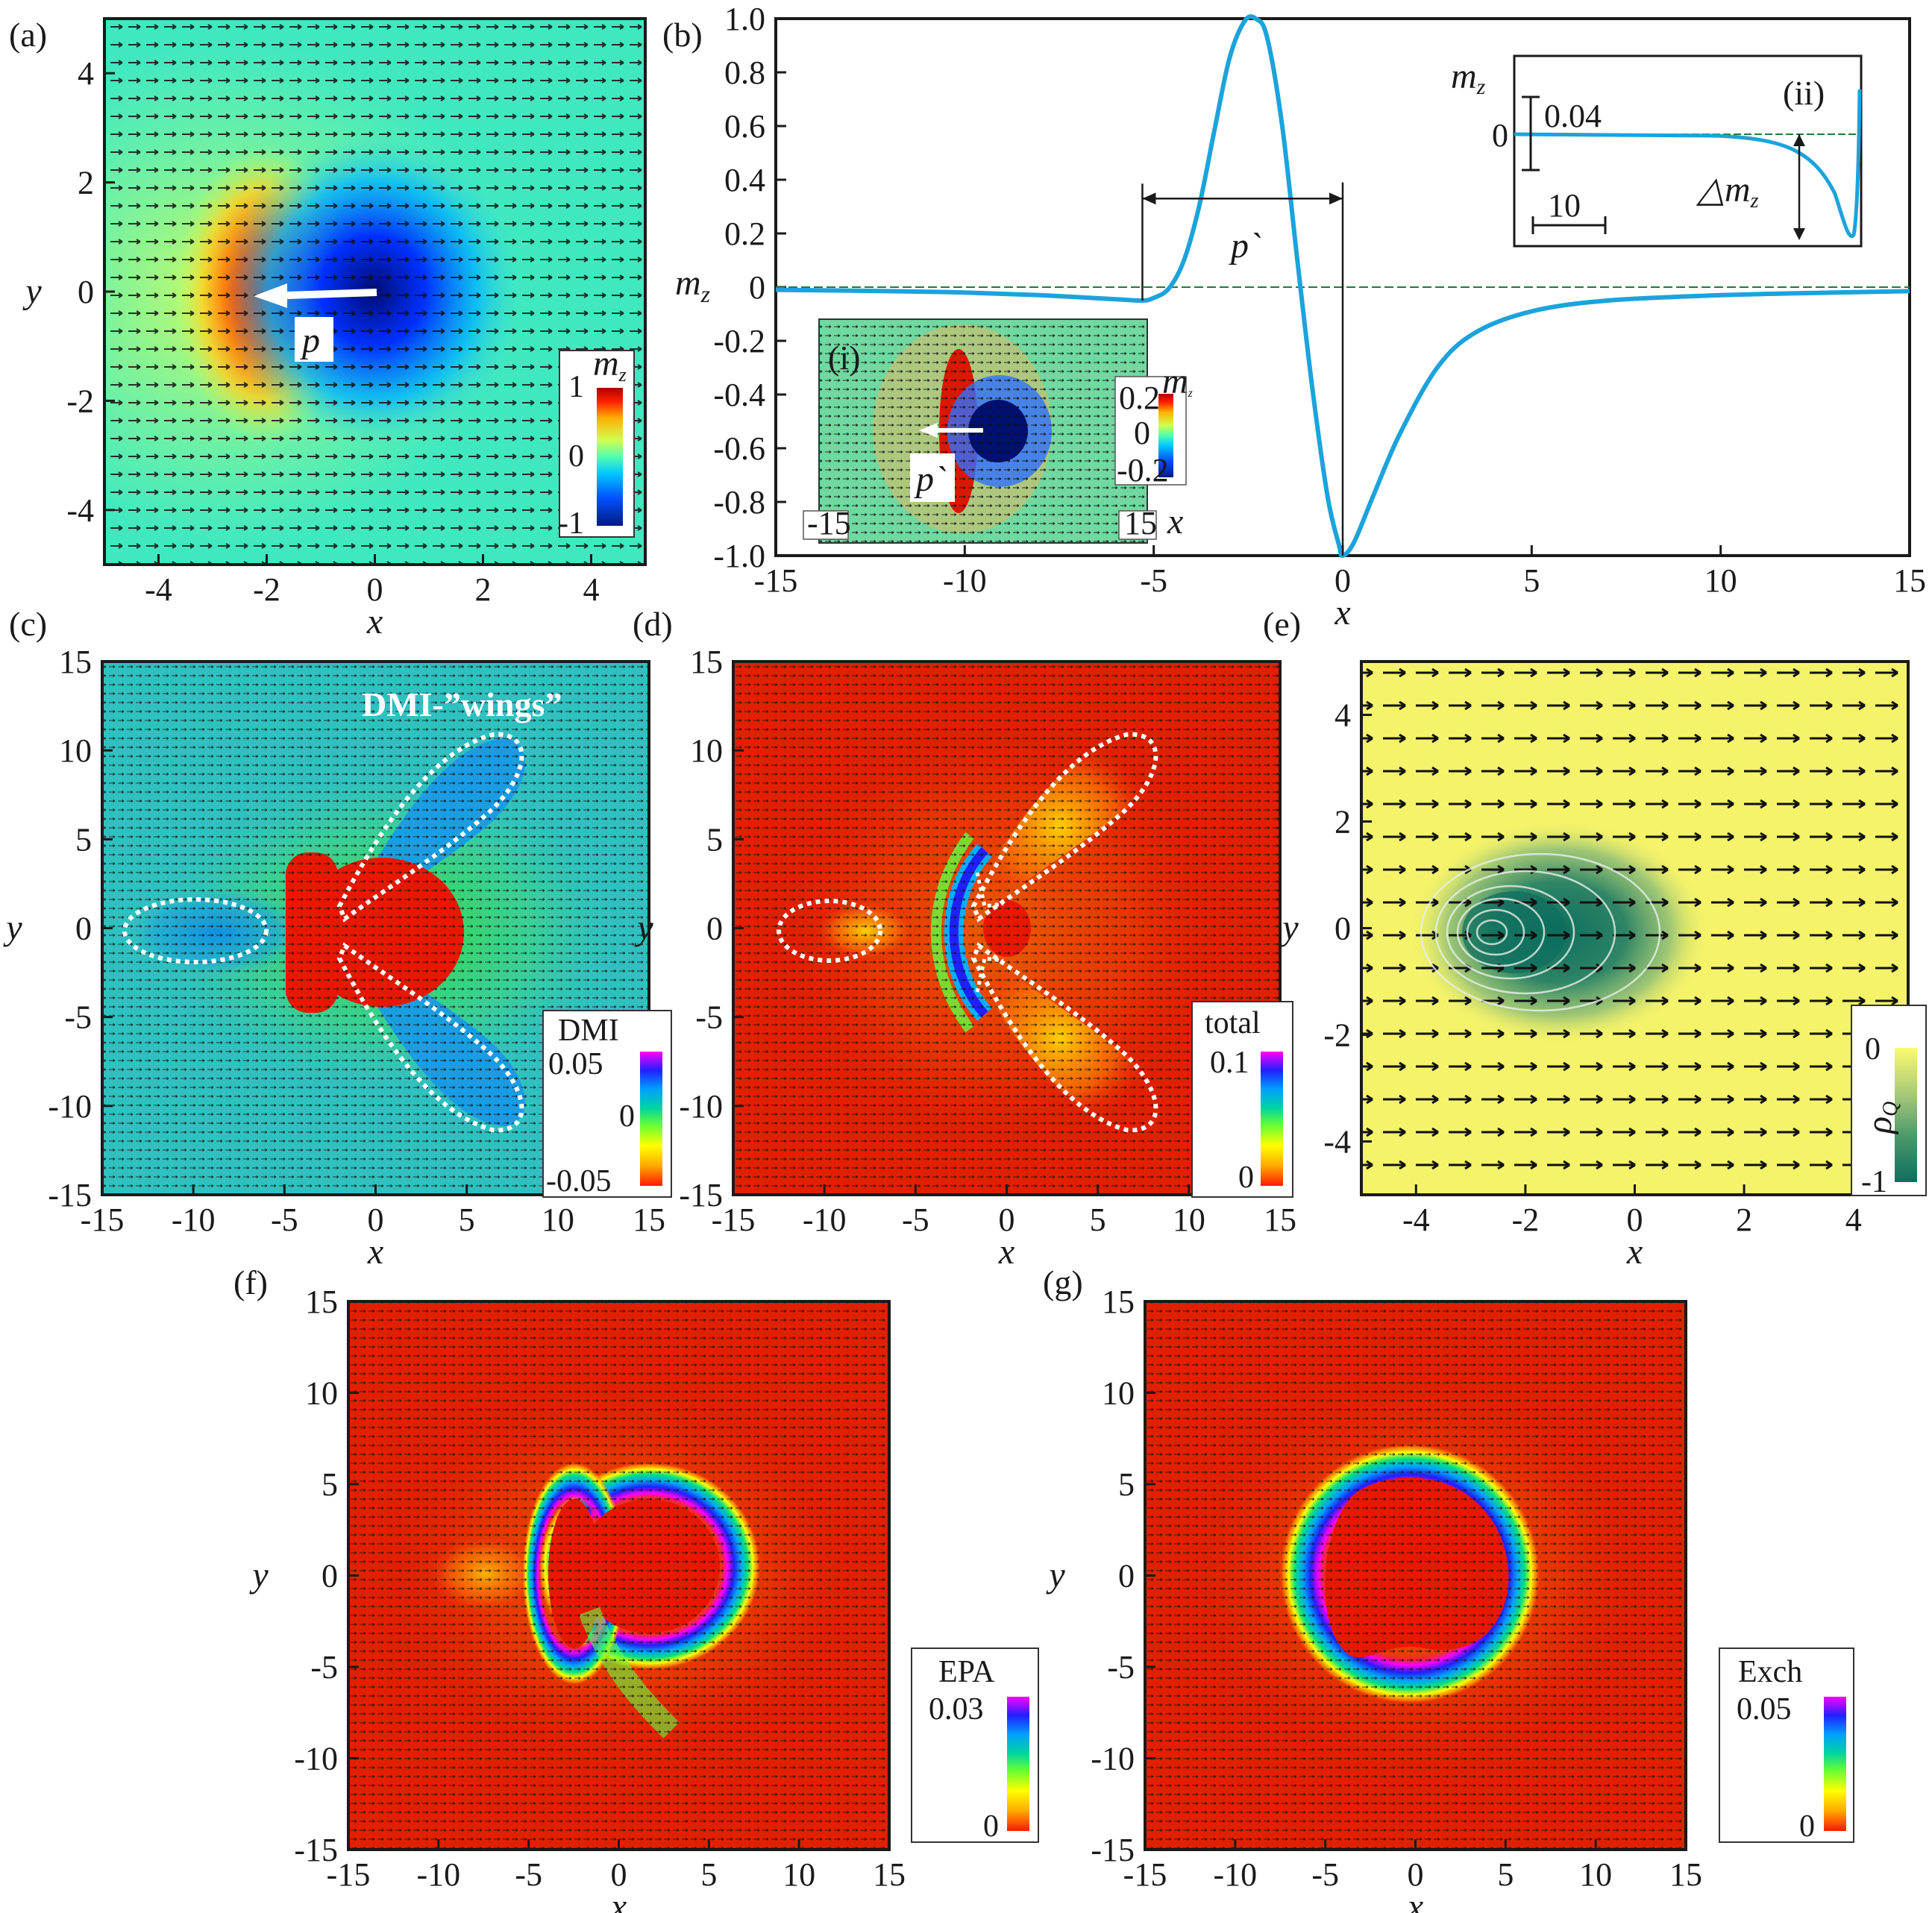  What do you see at coordinates (1342, 581) in the screenshot?
I see `panel-b-xtick-label: 0` at bounding box center [1342, 581].